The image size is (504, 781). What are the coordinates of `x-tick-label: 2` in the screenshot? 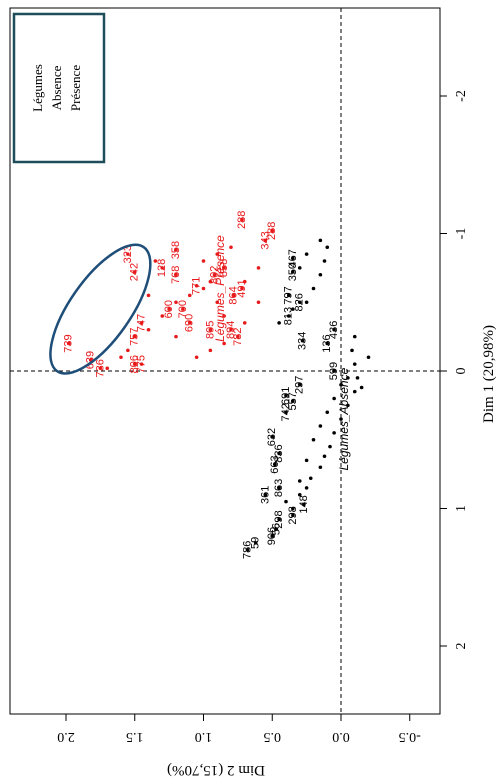 It's located at (461, 646).